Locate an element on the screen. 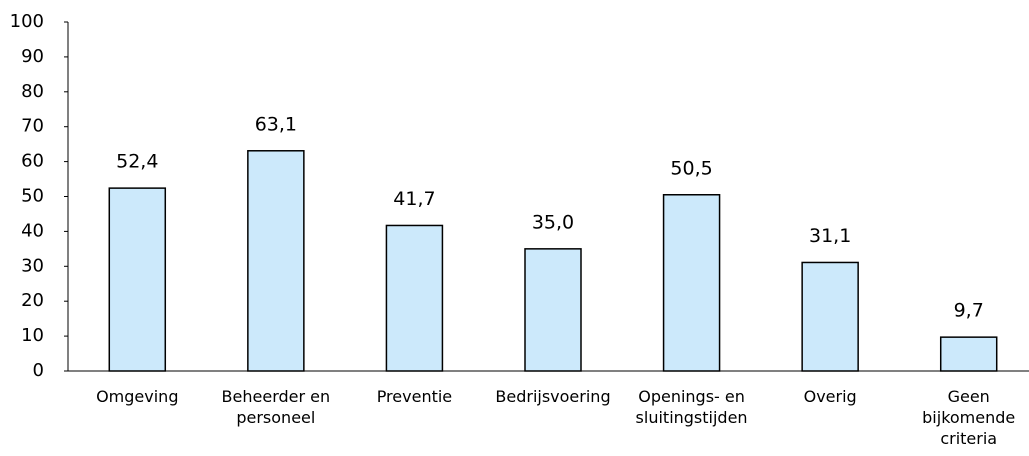  y-tick-label: 50 is located at coordinates (32, 196).